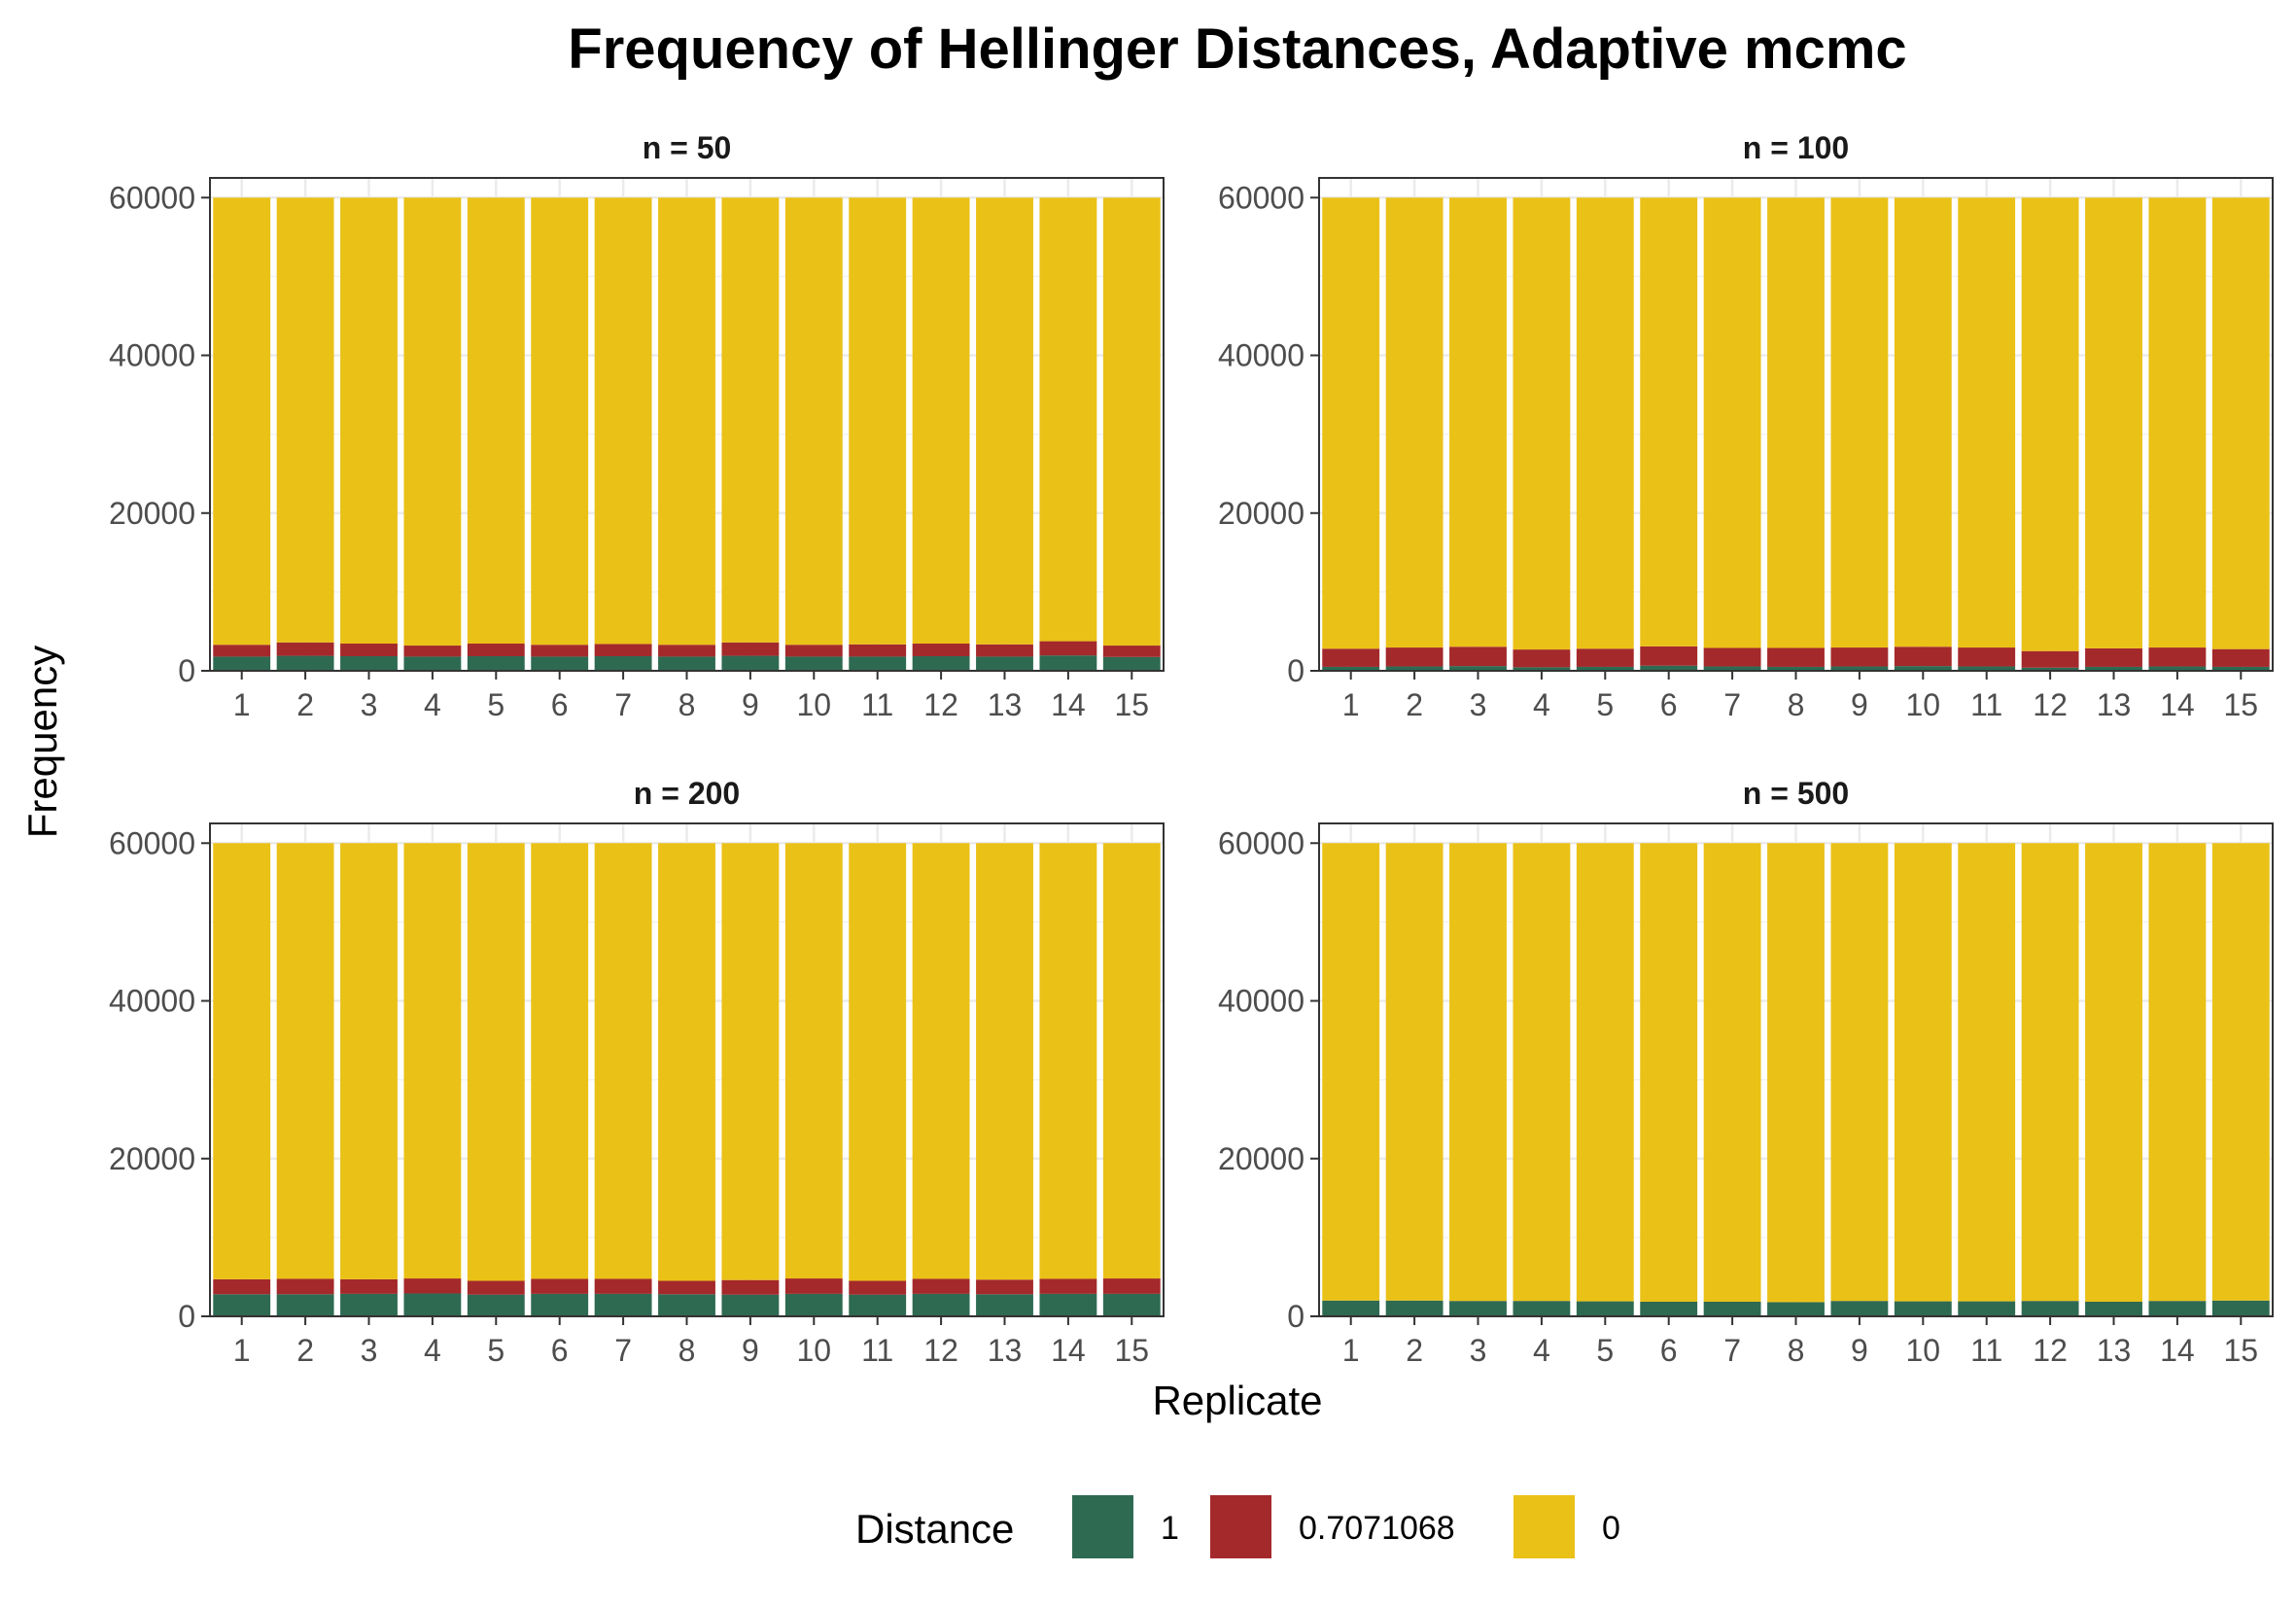 The image size is (2296, 1607). What do you see at coordinates (1414, 657) in the screenshot?
I see `bar-segment-replicate-2-distance-0.7071068` at bounding box center [1414, 657].